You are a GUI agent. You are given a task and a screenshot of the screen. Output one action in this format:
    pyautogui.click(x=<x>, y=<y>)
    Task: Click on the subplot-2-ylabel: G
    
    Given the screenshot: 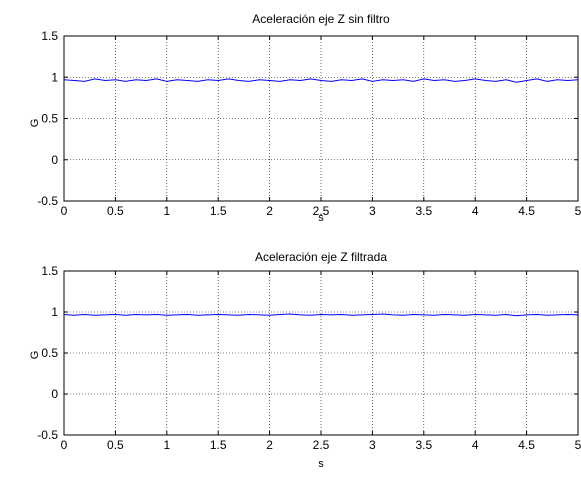 What is the action you would take?
    pyautogui.click(x=35, y=355)
    